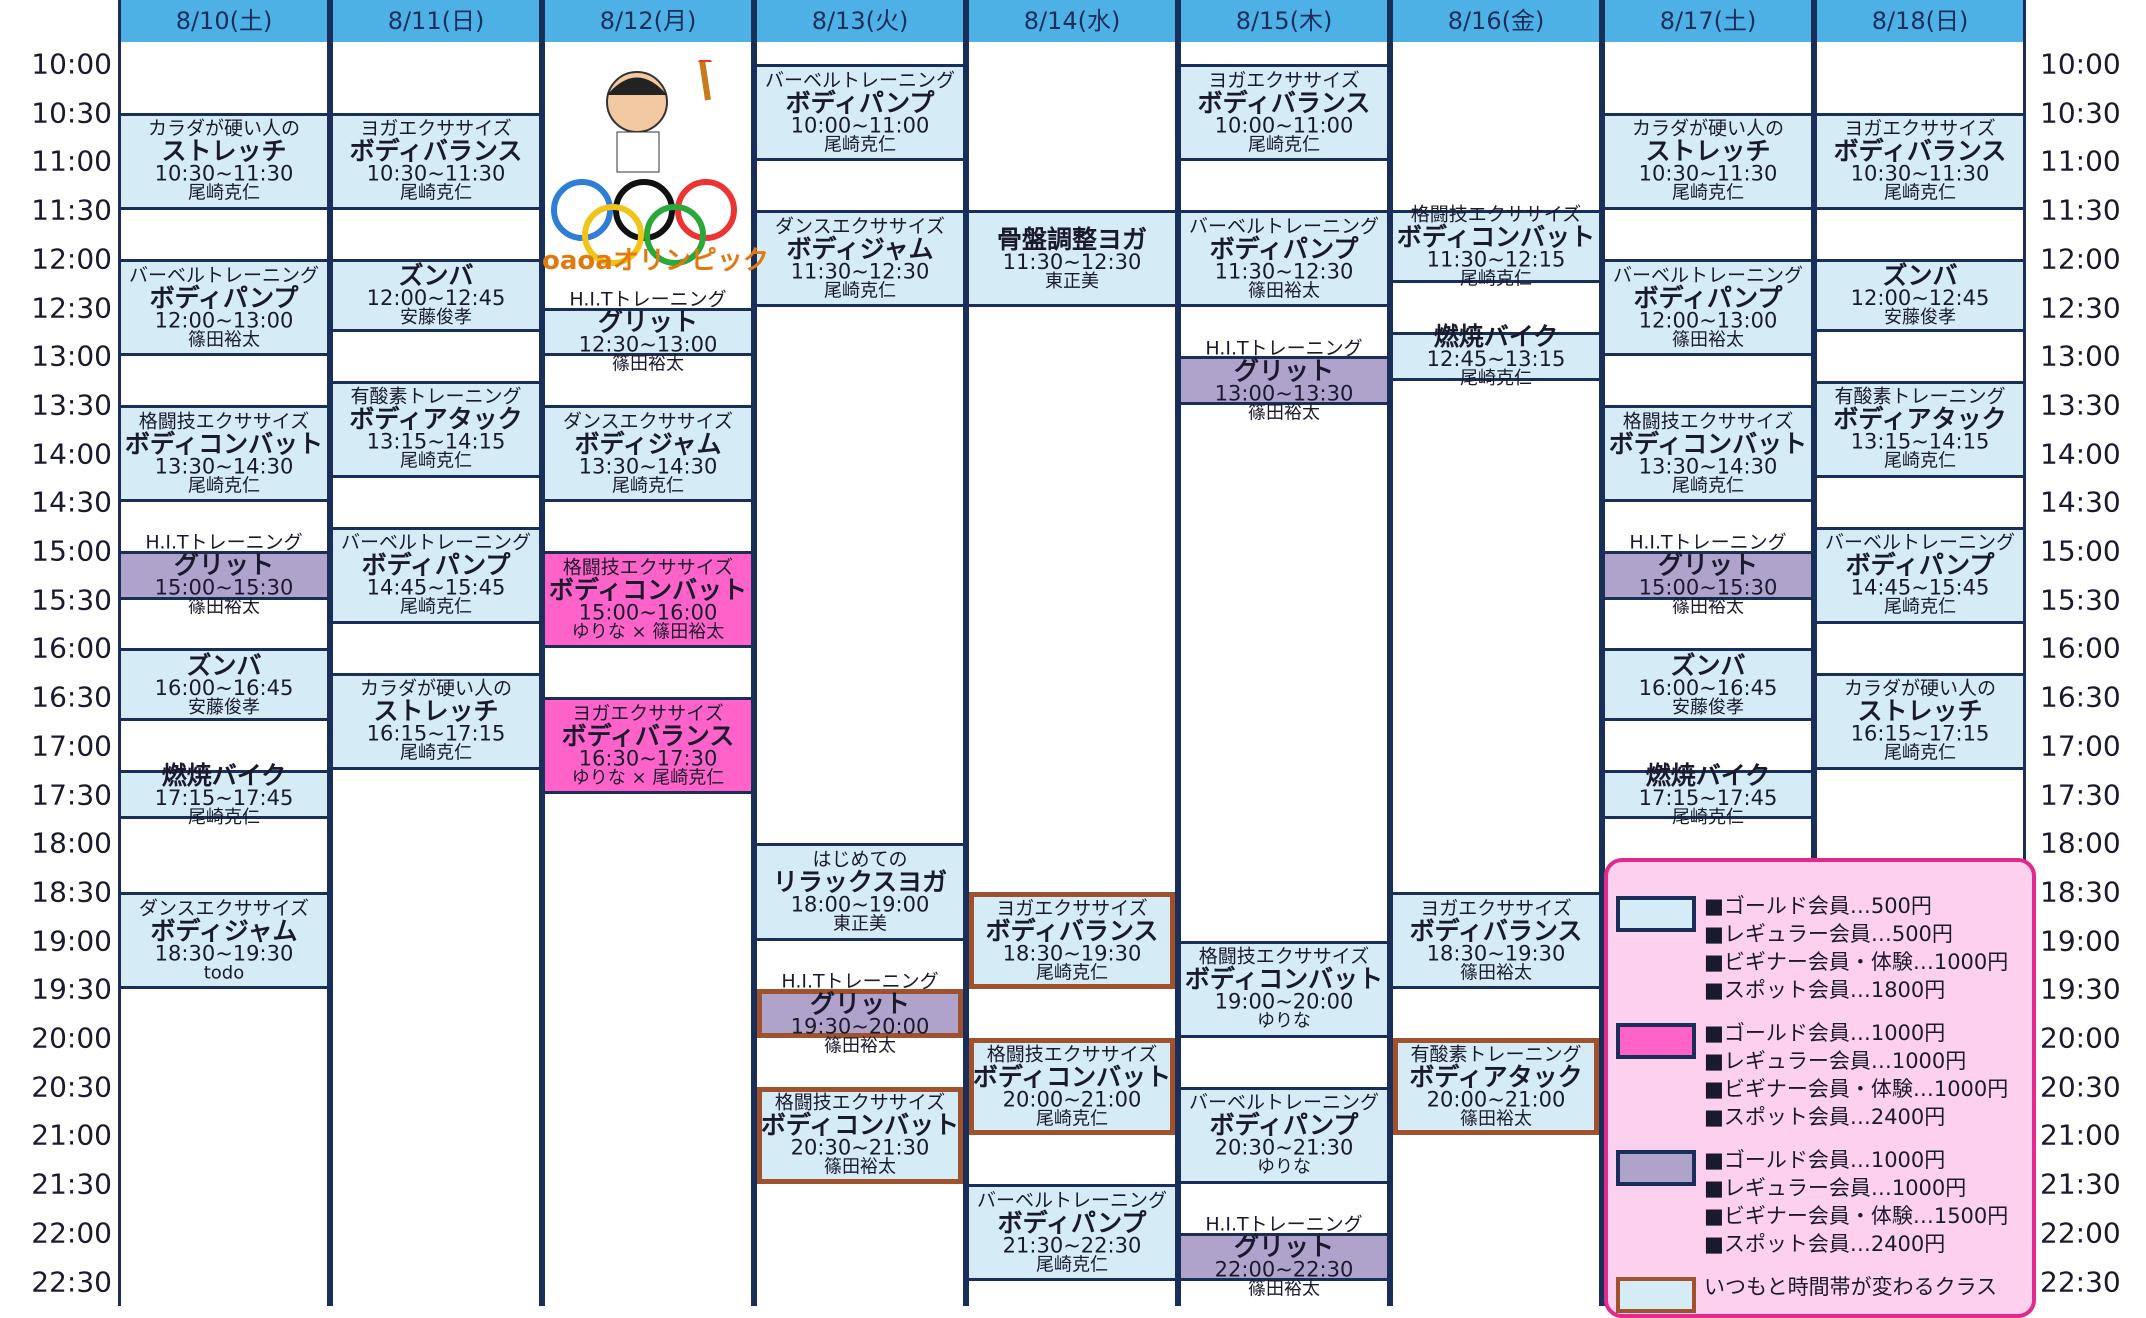  What do you see at coordinates (436, 161) in the screenshot?
I see `class-text: ヨガエクササイズ ボディバランス 10:30~11:30 尾崎克仁` at bounding box center [436, 161].